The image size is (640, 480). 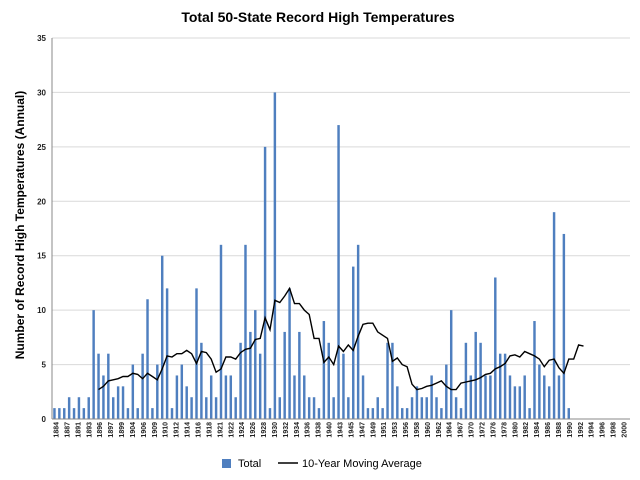 I want to click on x-tick-label: 1951, so click(x=384, y=430).